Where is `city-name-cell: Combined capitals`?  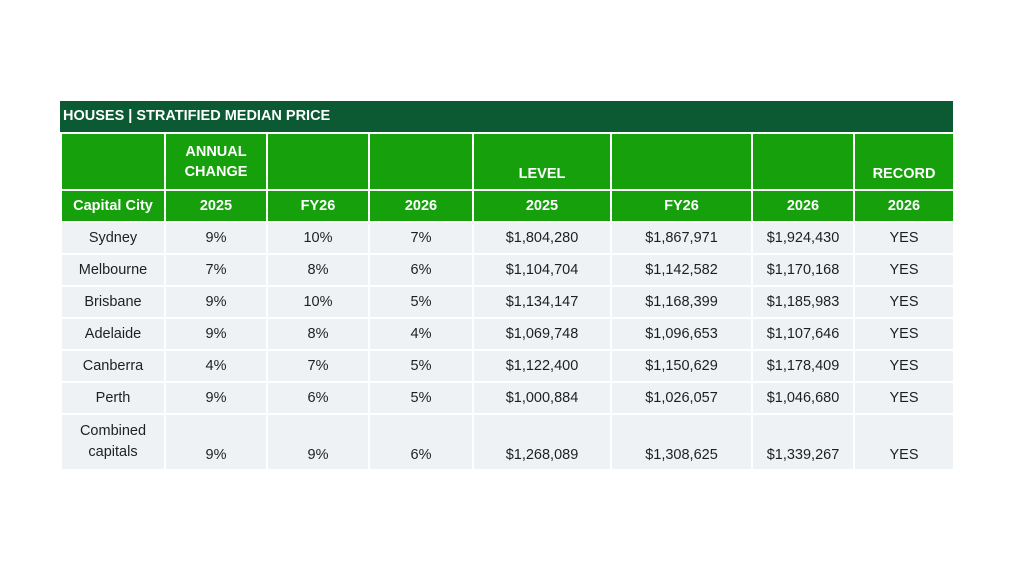 city-name-cell: Combined capitals is located at coordinates (113, 442).